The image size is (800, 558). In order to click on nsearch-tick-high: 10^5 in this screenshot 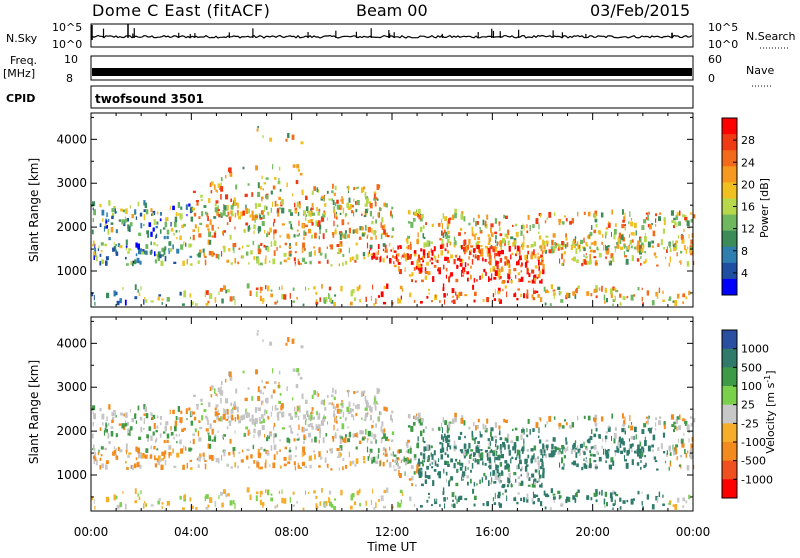, I will do `click(723, 27)`.